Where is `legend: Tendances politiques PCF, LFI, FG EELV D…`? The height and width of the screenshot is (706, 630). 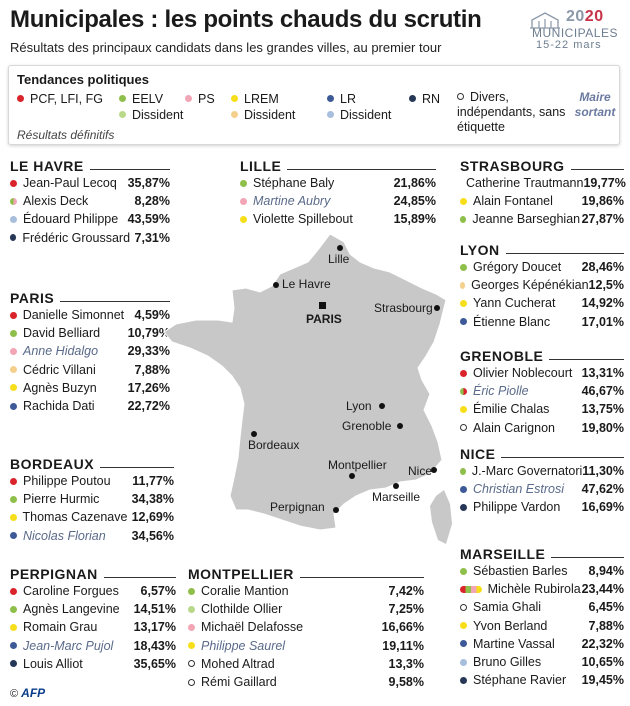 legend: Tendances politiques PCF, LFI, FG EELV D… is located at coordinates (314, 105).